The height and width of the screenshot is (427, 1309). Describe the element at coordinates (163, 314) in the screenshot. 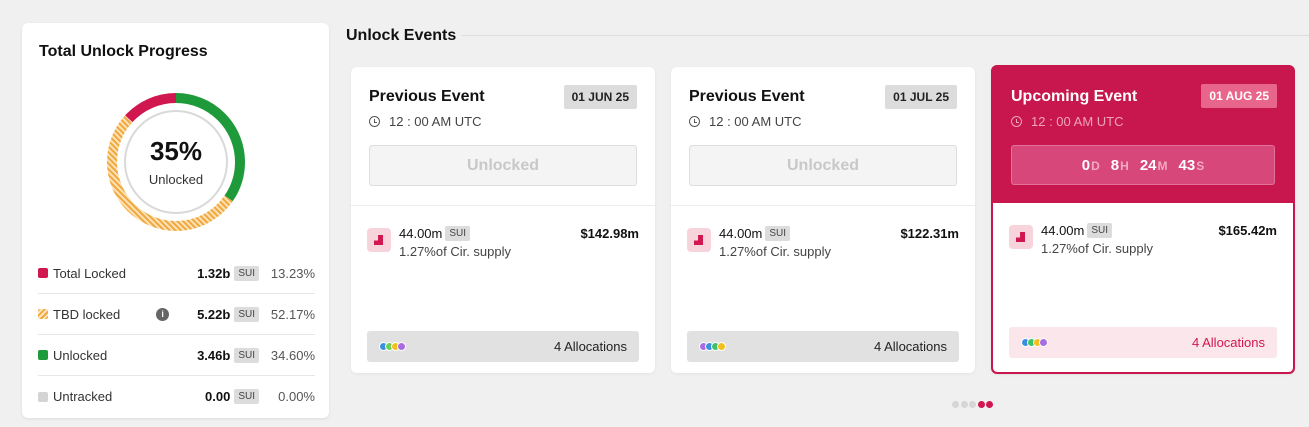

I see `info-icon: i` at that location.